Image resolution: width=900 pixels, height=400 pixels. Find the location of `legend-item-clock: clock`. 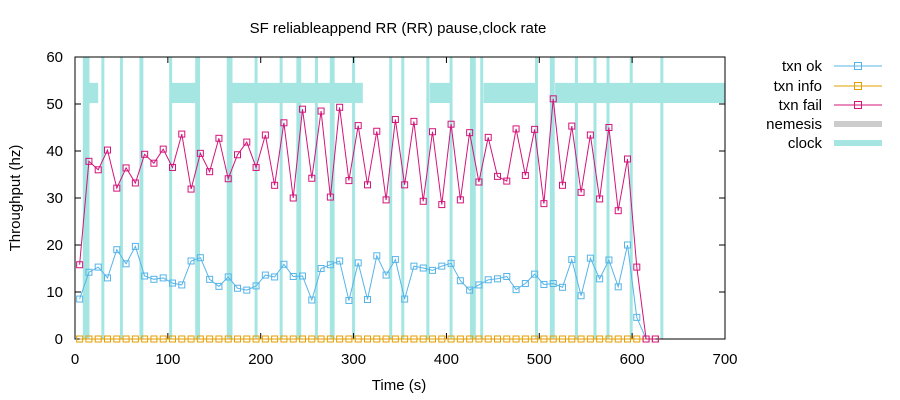

legend-item-clock: clock is located at coordinates (835, 143).